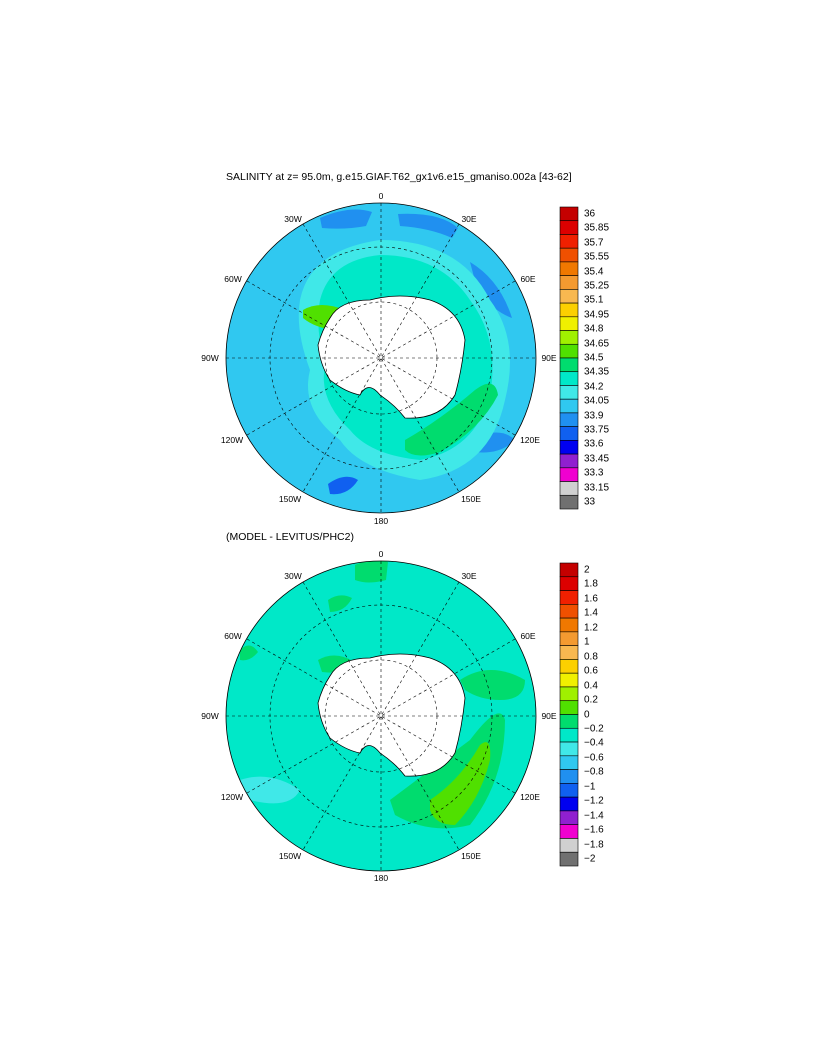 The width and height of the screenshot is (818, 1055). What do you see at coordinates (290, 856) in the screenshot?
I see `bottom-lon-150w: 150W` at bounding box center [290, 856].